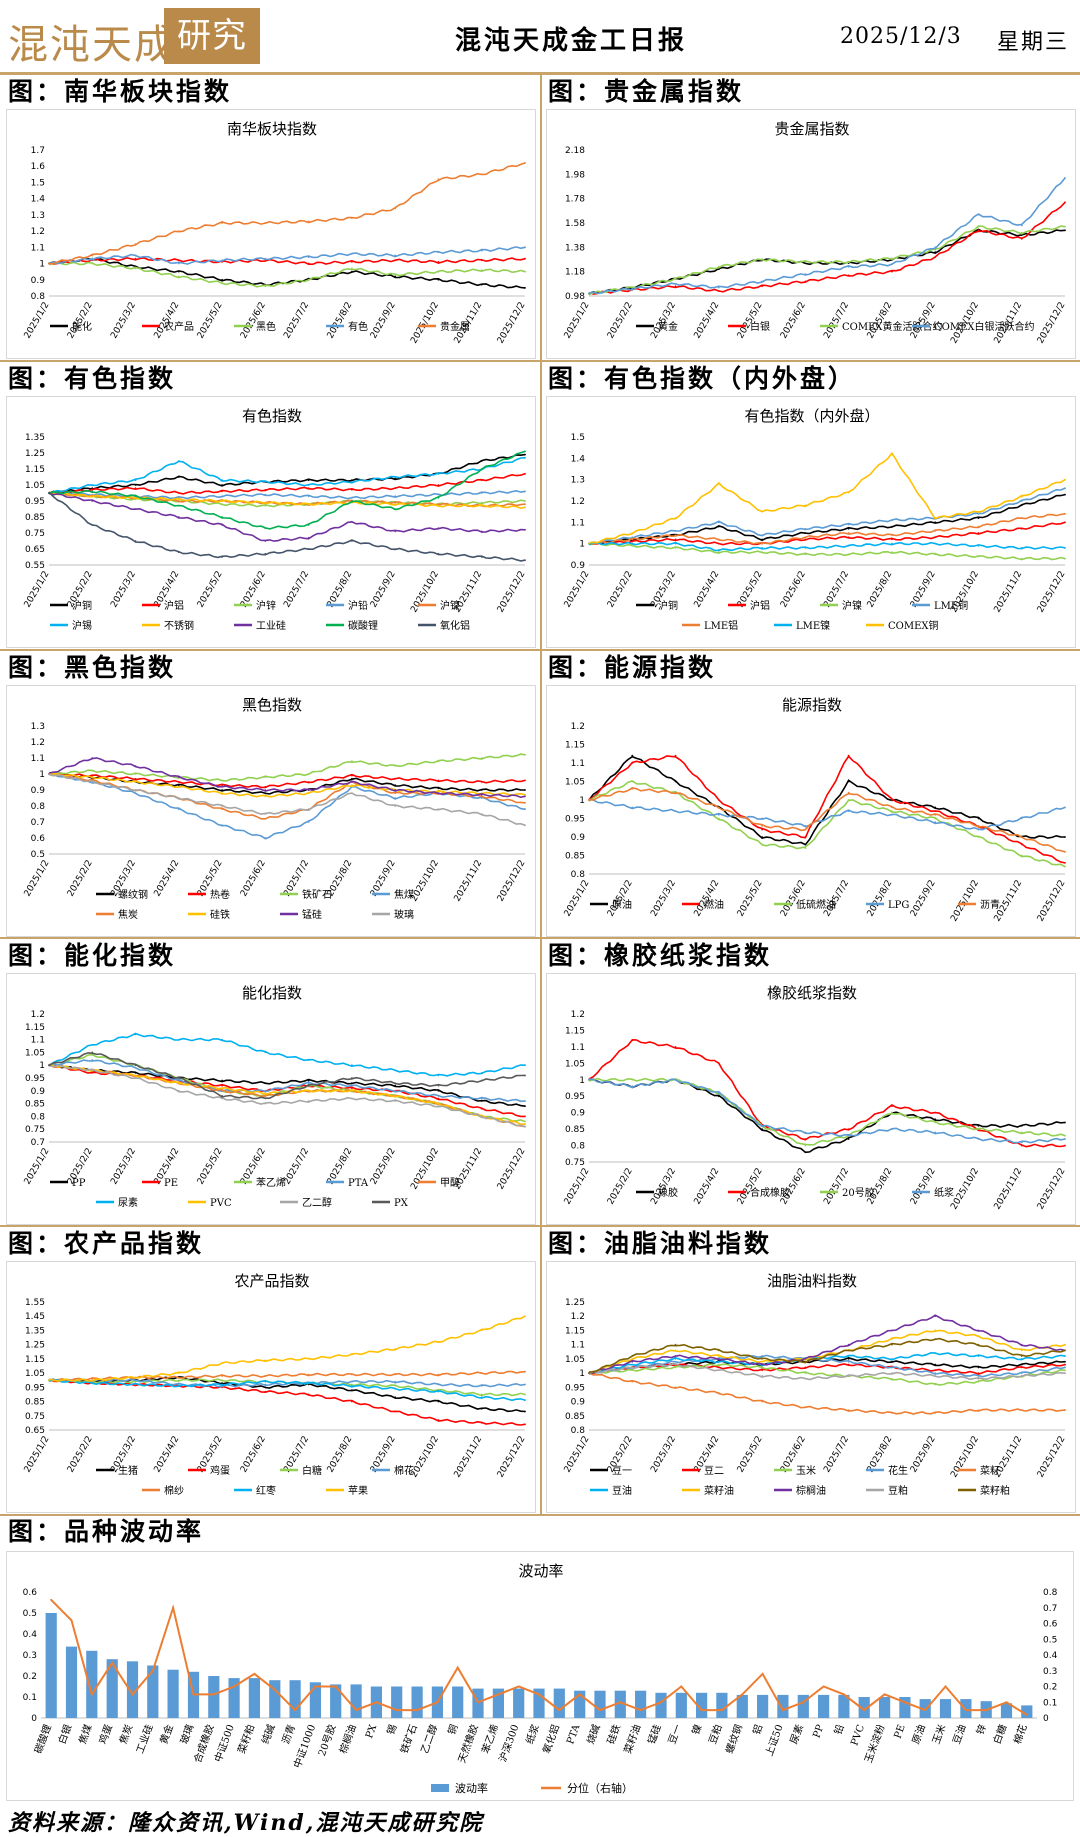 Image resolution: width=1080 pixels, height=1837 pixels. I want to click on y-tick-label: 0.95, so click(35, 1388).